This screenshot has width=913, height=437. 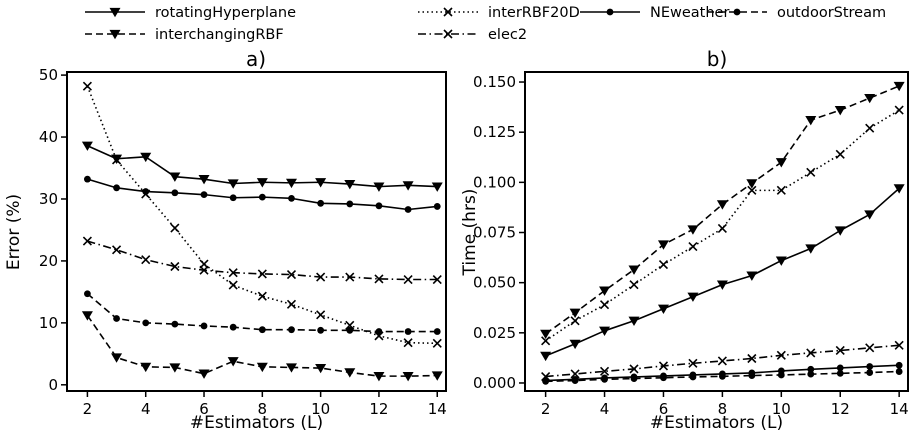 I want to click on series-line, so click(x=262, y=313).